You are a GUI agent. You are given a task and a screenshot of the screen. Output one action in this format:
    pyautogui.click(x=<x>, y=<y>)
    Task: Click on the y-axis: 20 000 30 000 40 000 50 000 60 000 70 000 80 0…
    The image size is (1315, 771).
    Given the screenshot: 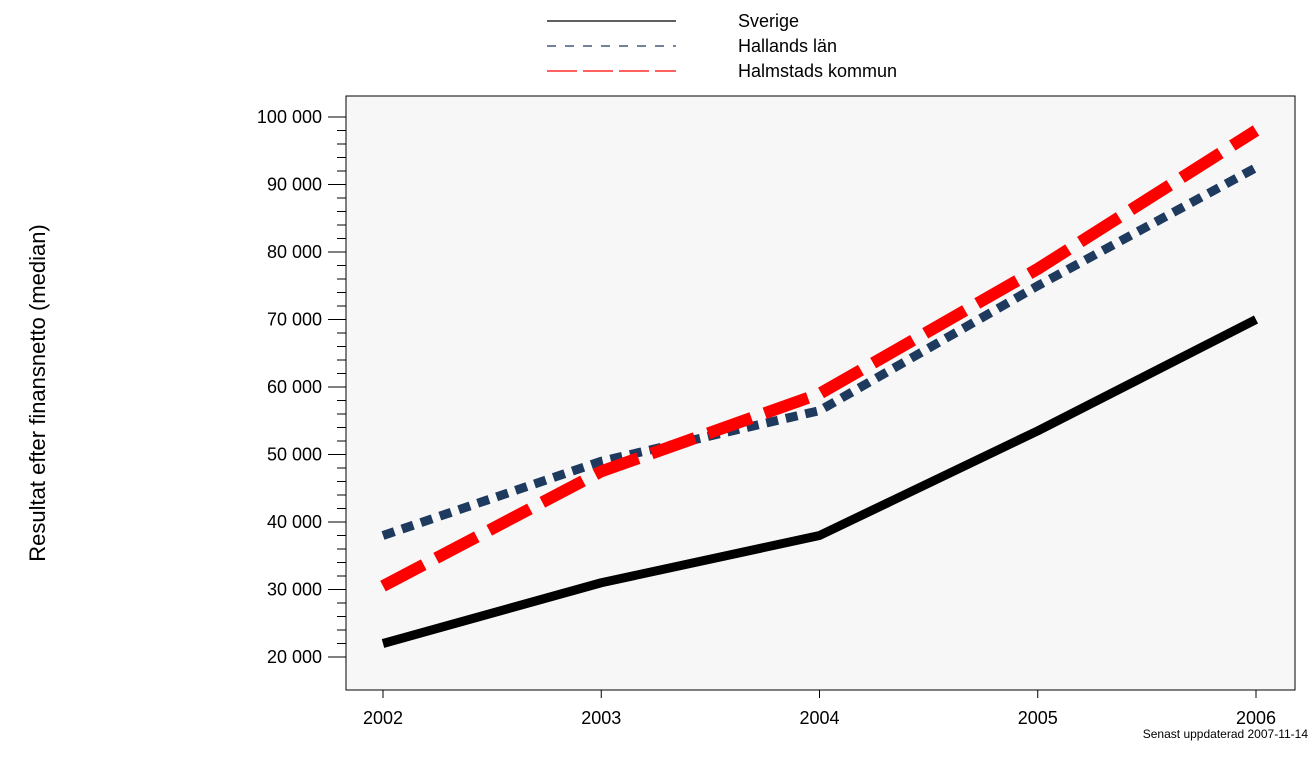 What is the action you would take?
    pyautogui.click(x=301, y=387)
    